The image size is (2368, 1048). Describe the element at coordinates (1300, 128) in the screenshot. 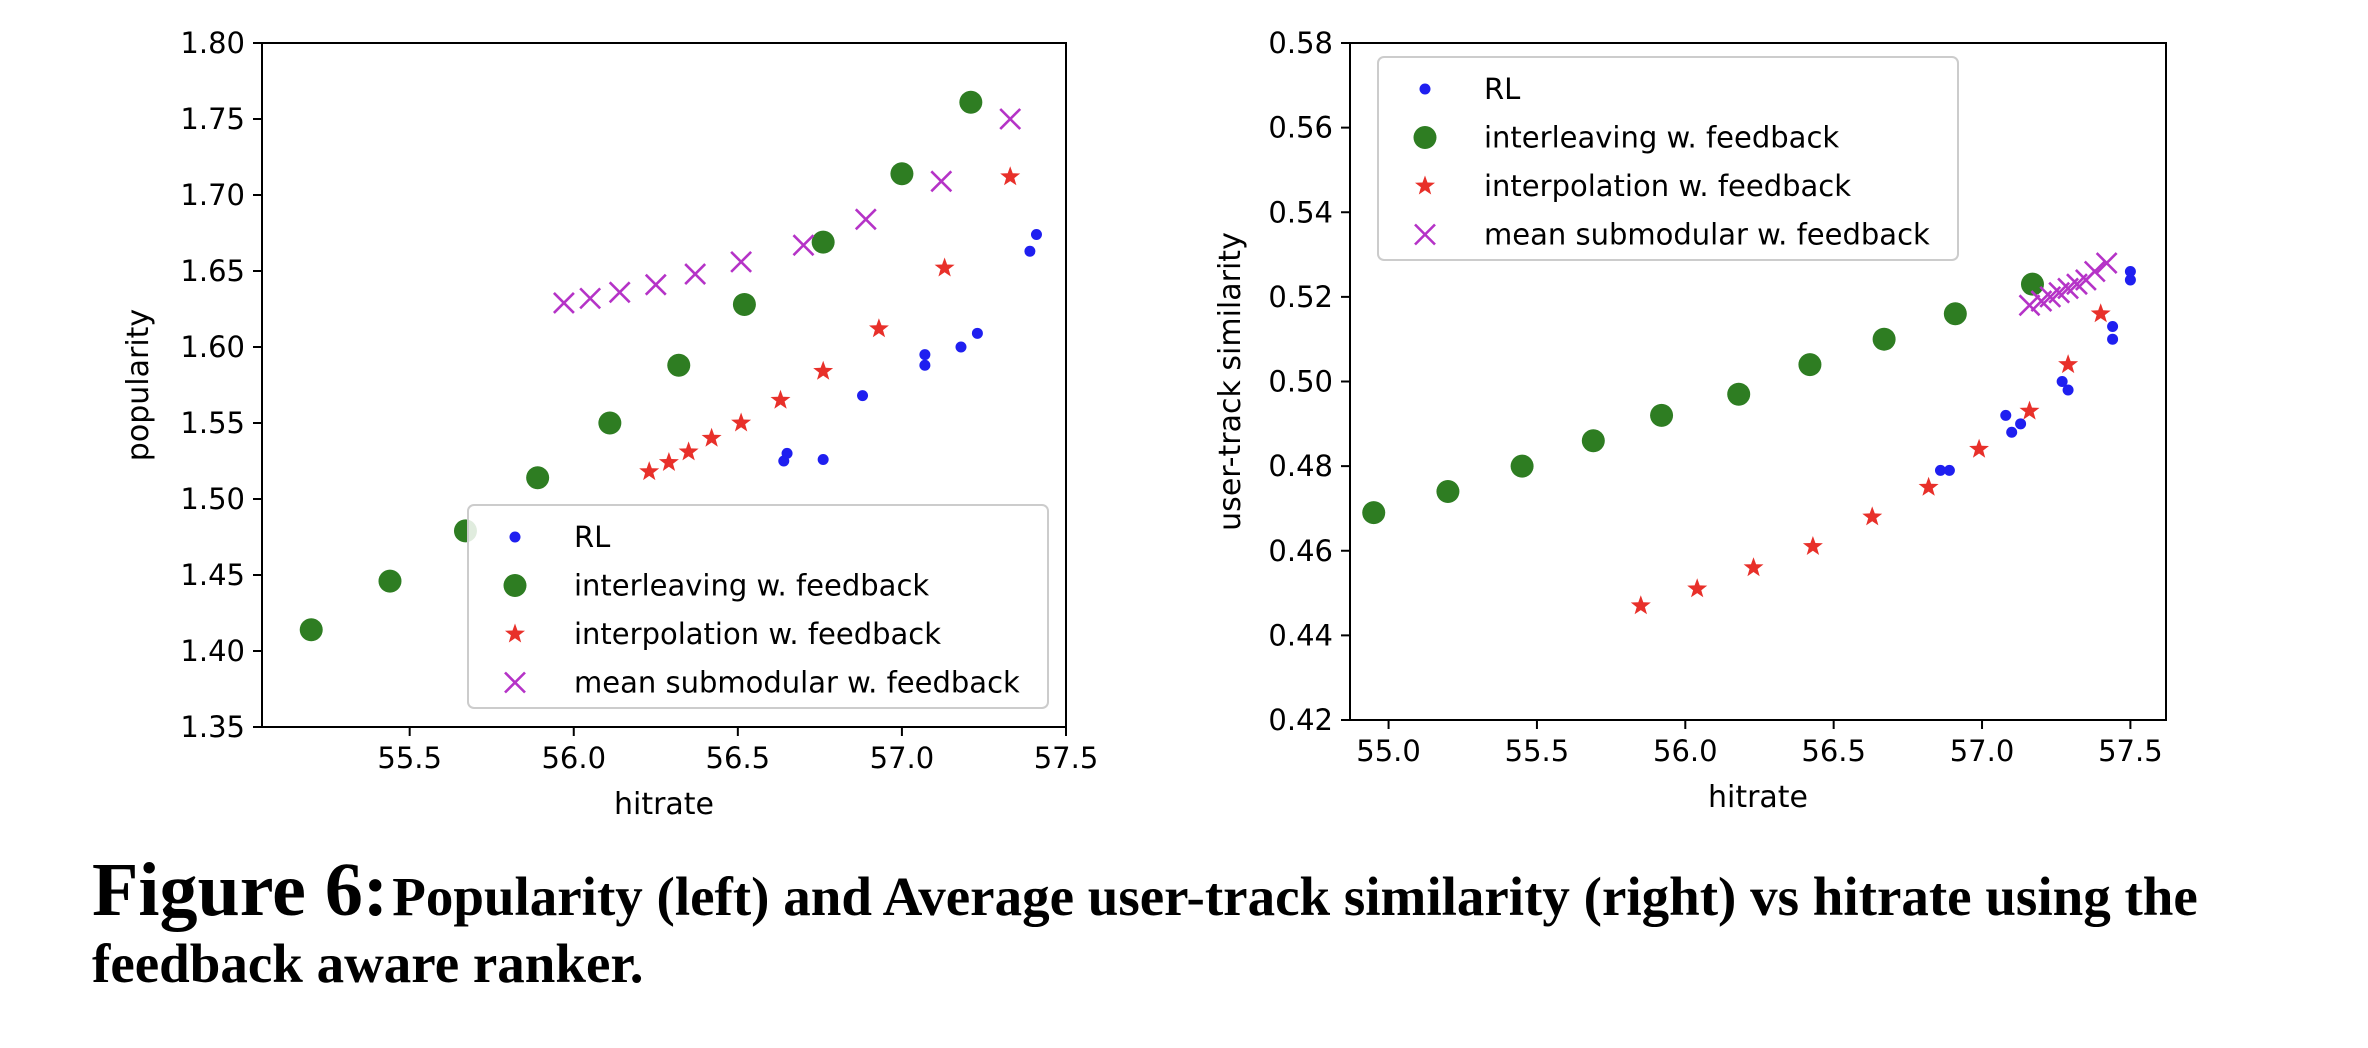

I see `y-tick-label: 0.56` at that location.